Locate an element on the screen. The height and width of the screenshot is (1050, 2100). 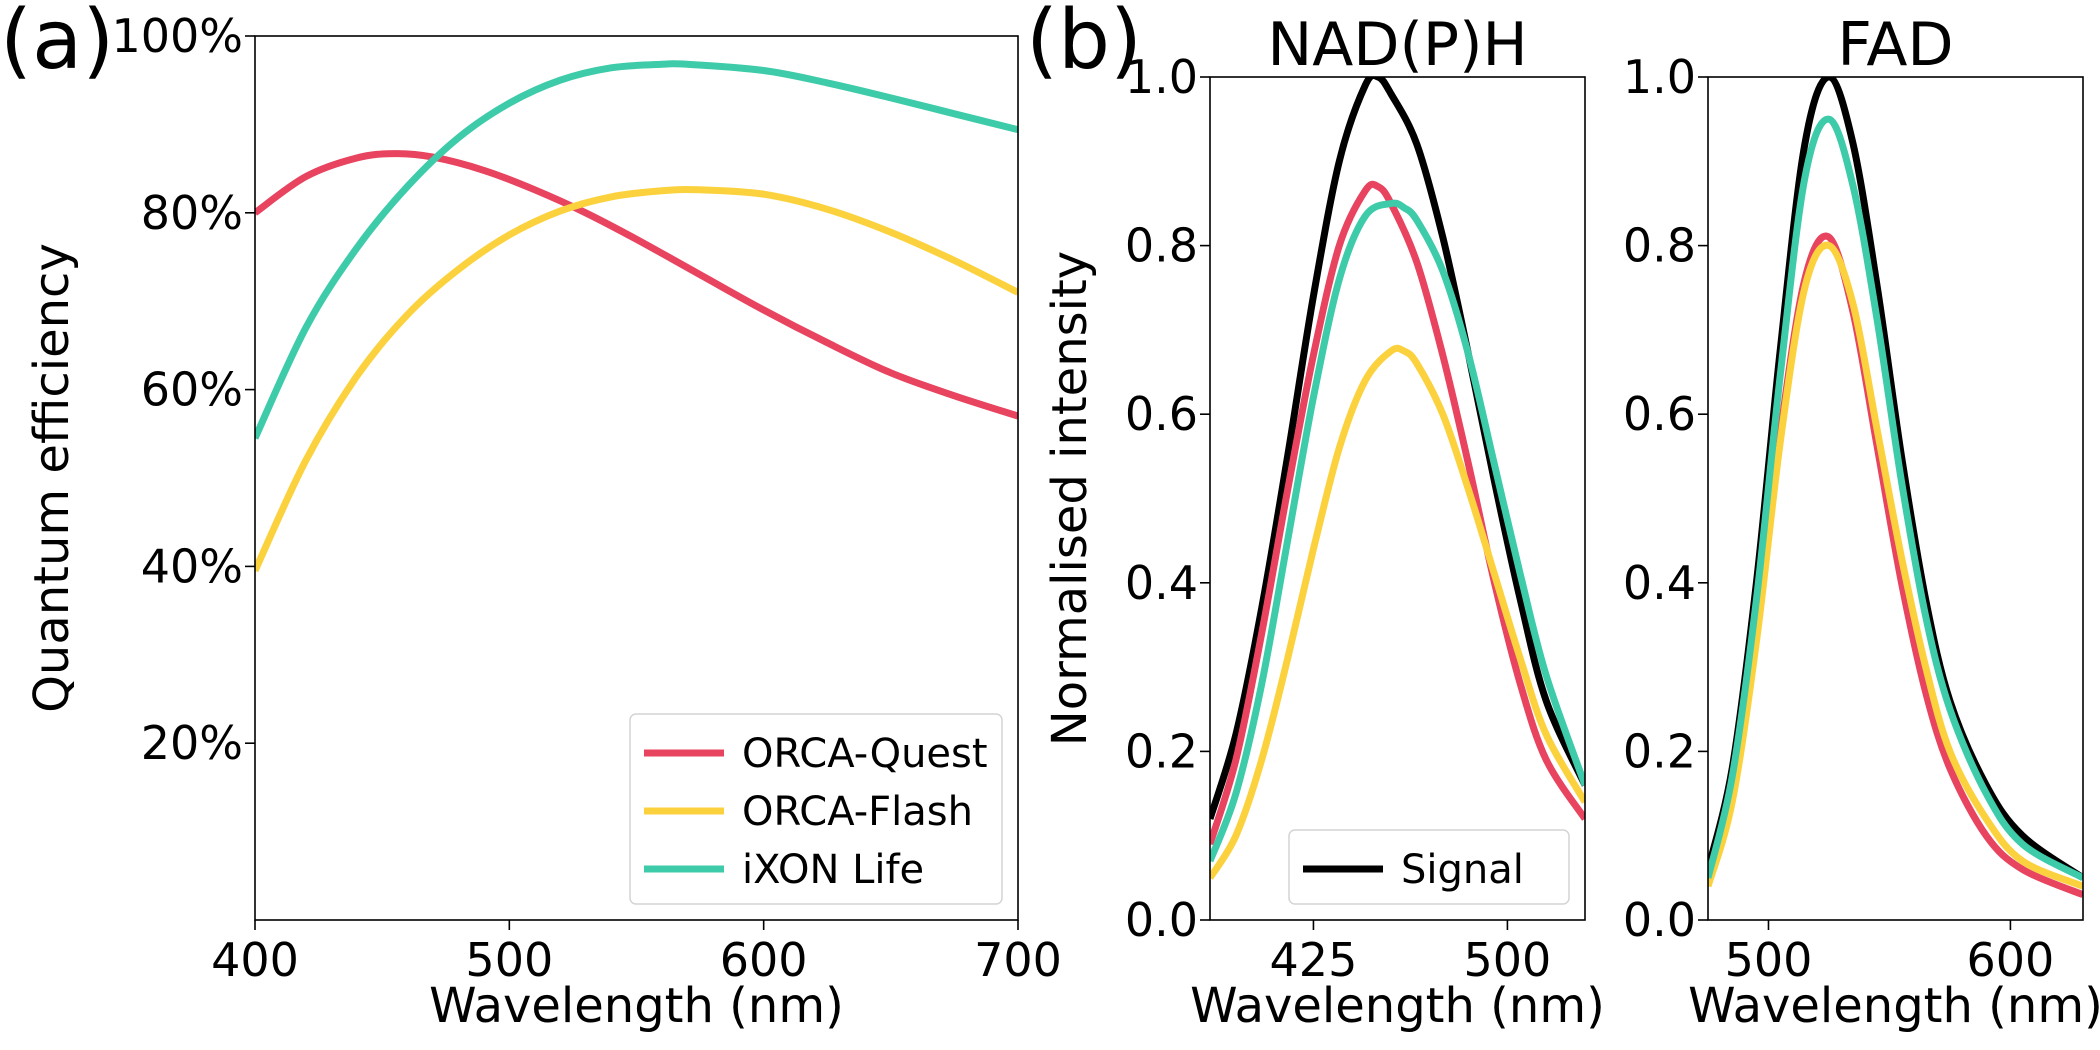
x-tick-label: 425 is located at coordinates (1314, 960).